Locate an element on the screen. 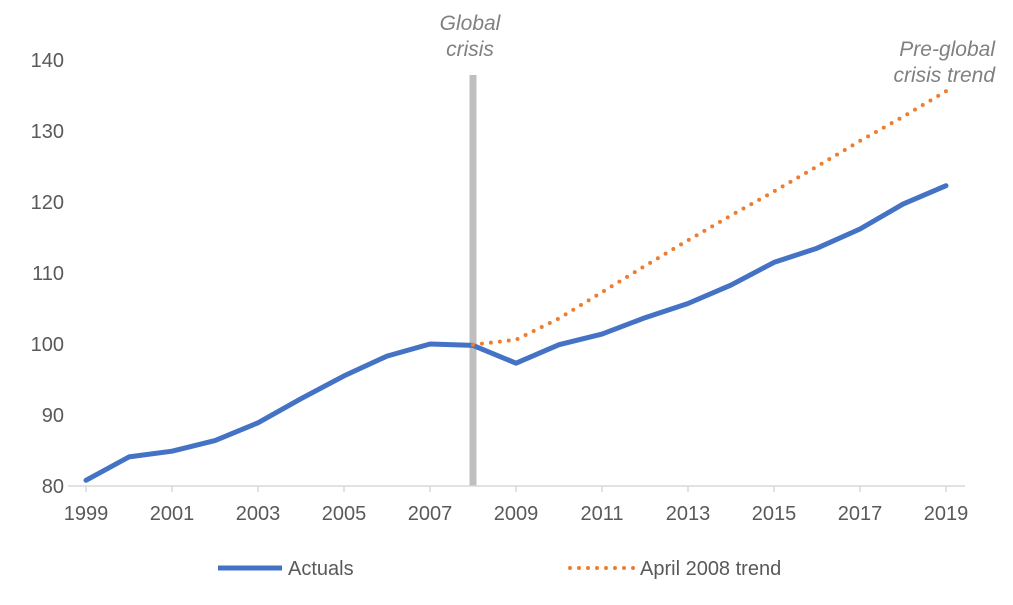 This screenshot has width=1013, height=605. x-tick-label: 2013 is located at coordinates (688, 514).